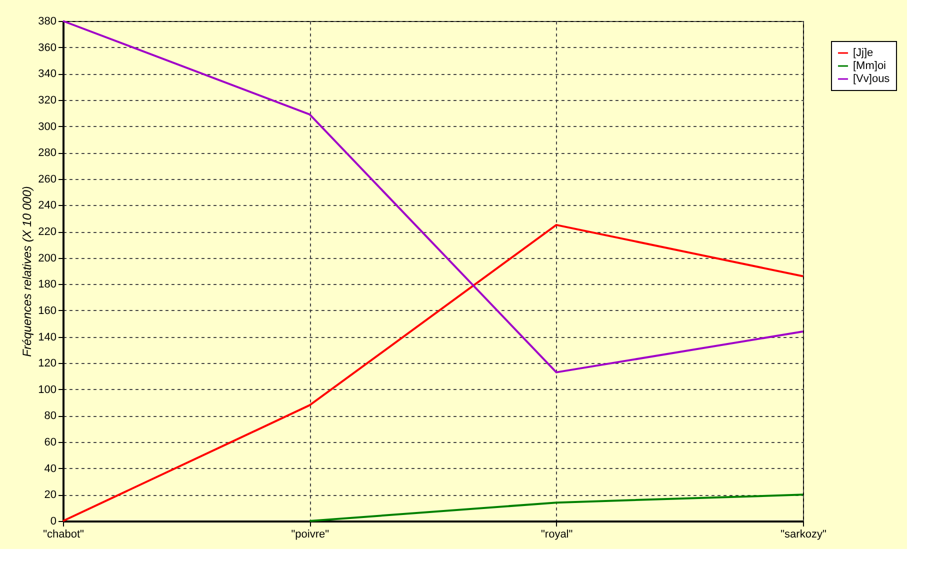 This screenshot has height=588, width=946. Describe the element at coordinates (871, 79) in the screenshot. I see `legend-label: [Vv]ous` at that location.